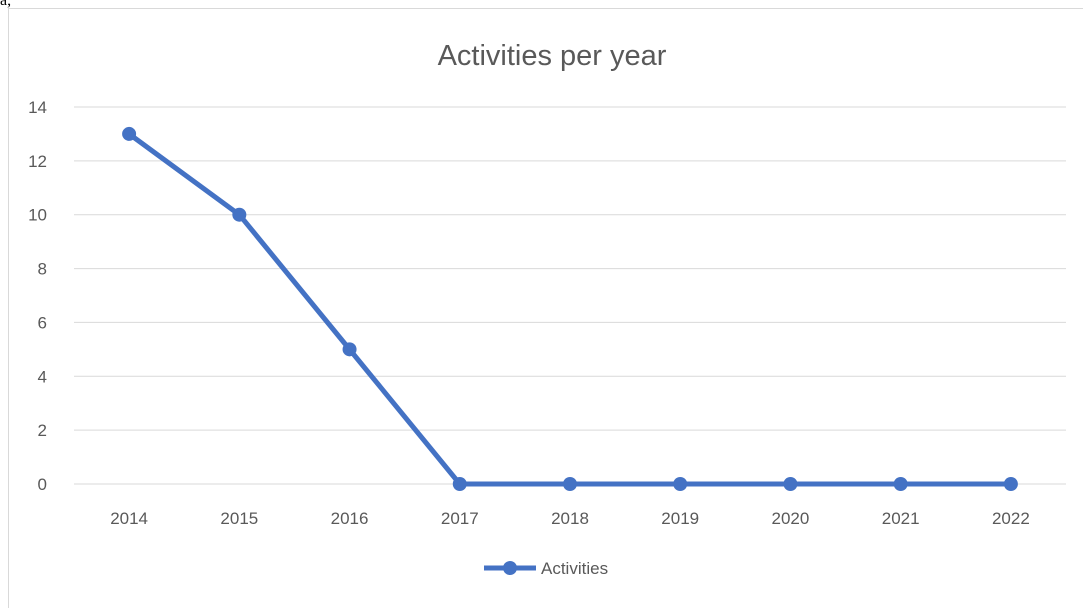 The height and width of the screenshot is (608, 1083). Describe the element at coordinates (460, 518) in the screenshot. I see `x-tick-label: 2017` at that location.